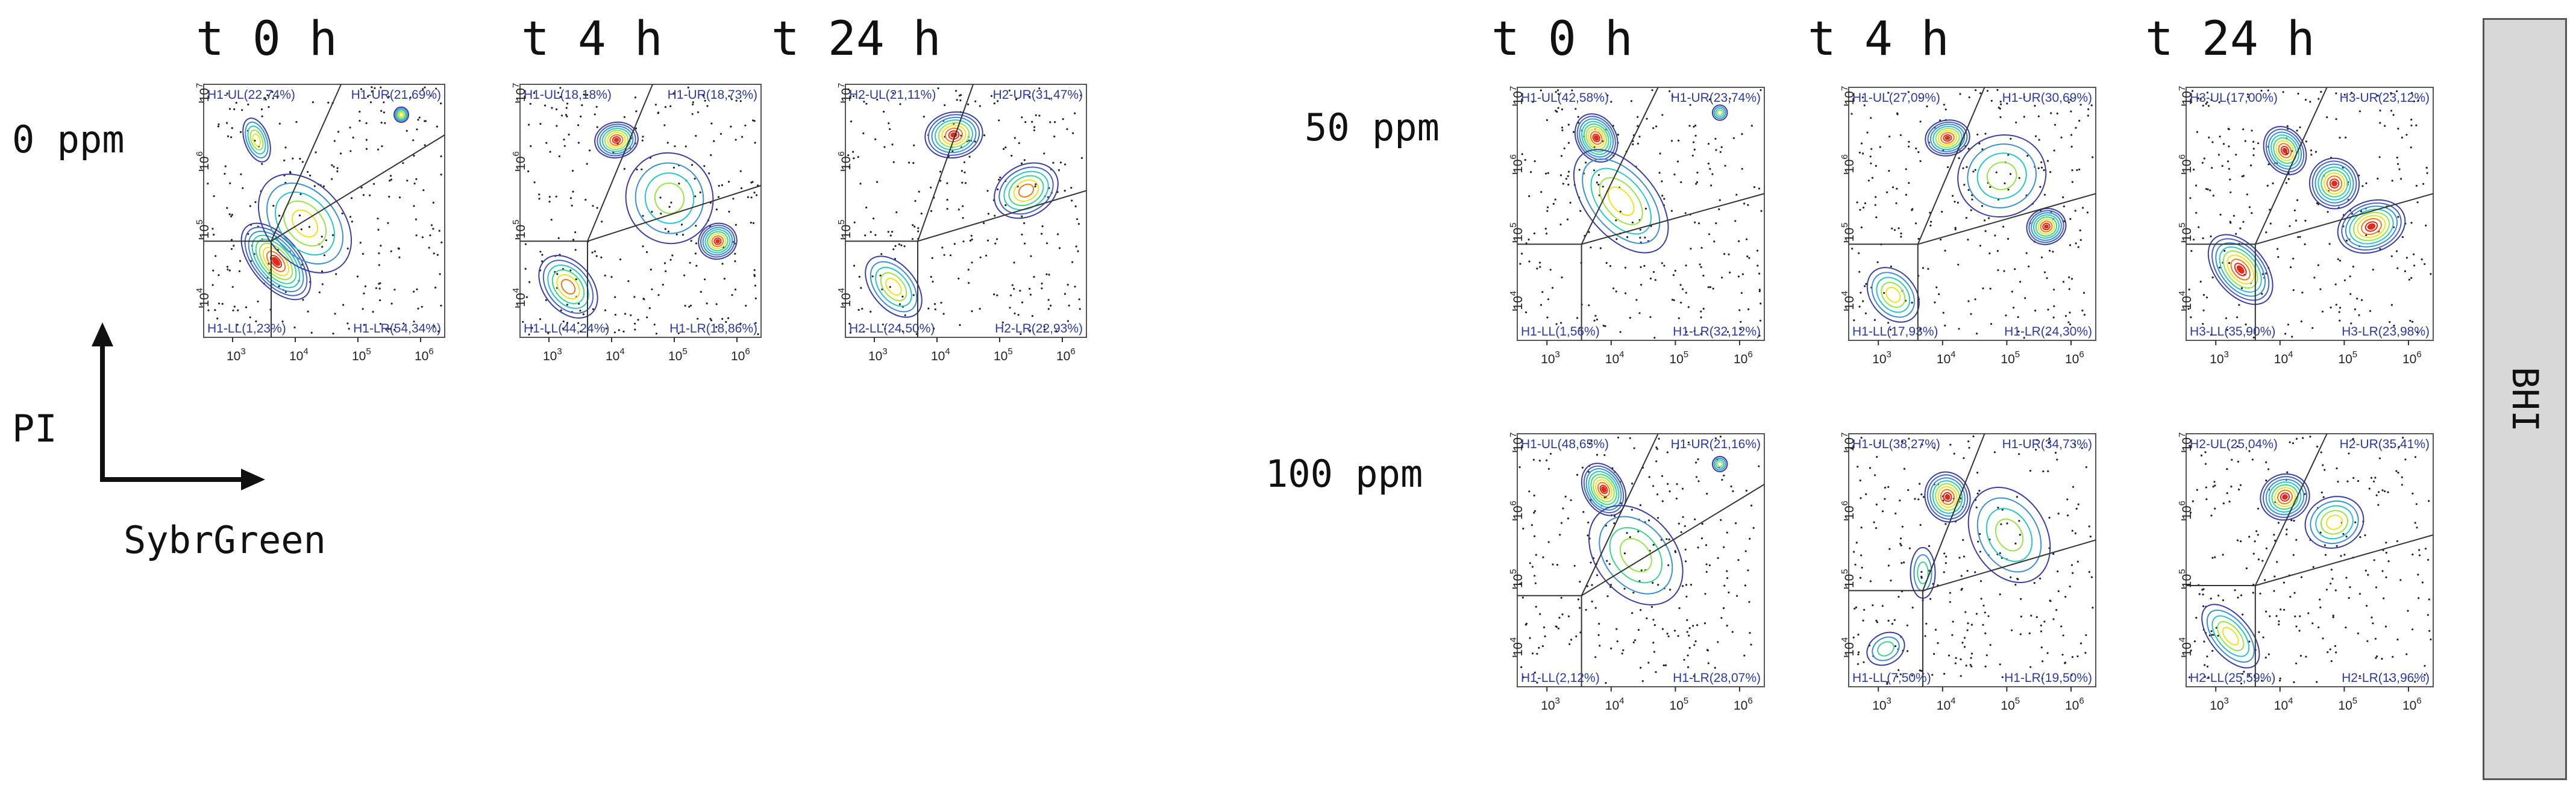 The height and width of the screenshot is (800, 2576). I want to click on x-tick-label: 10⁴, so click(1615, 357).